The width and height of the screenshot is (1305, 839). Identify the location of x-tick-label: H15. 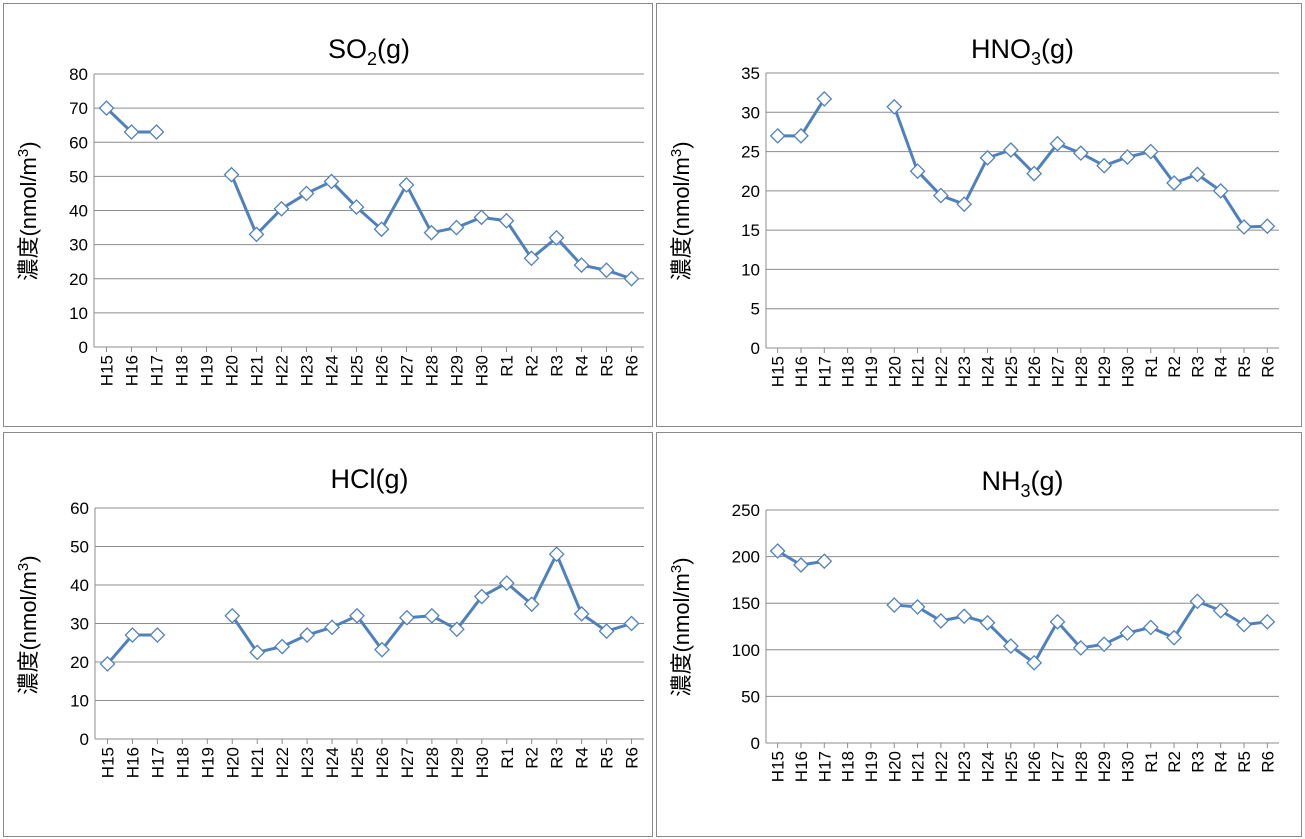
(107, 762).